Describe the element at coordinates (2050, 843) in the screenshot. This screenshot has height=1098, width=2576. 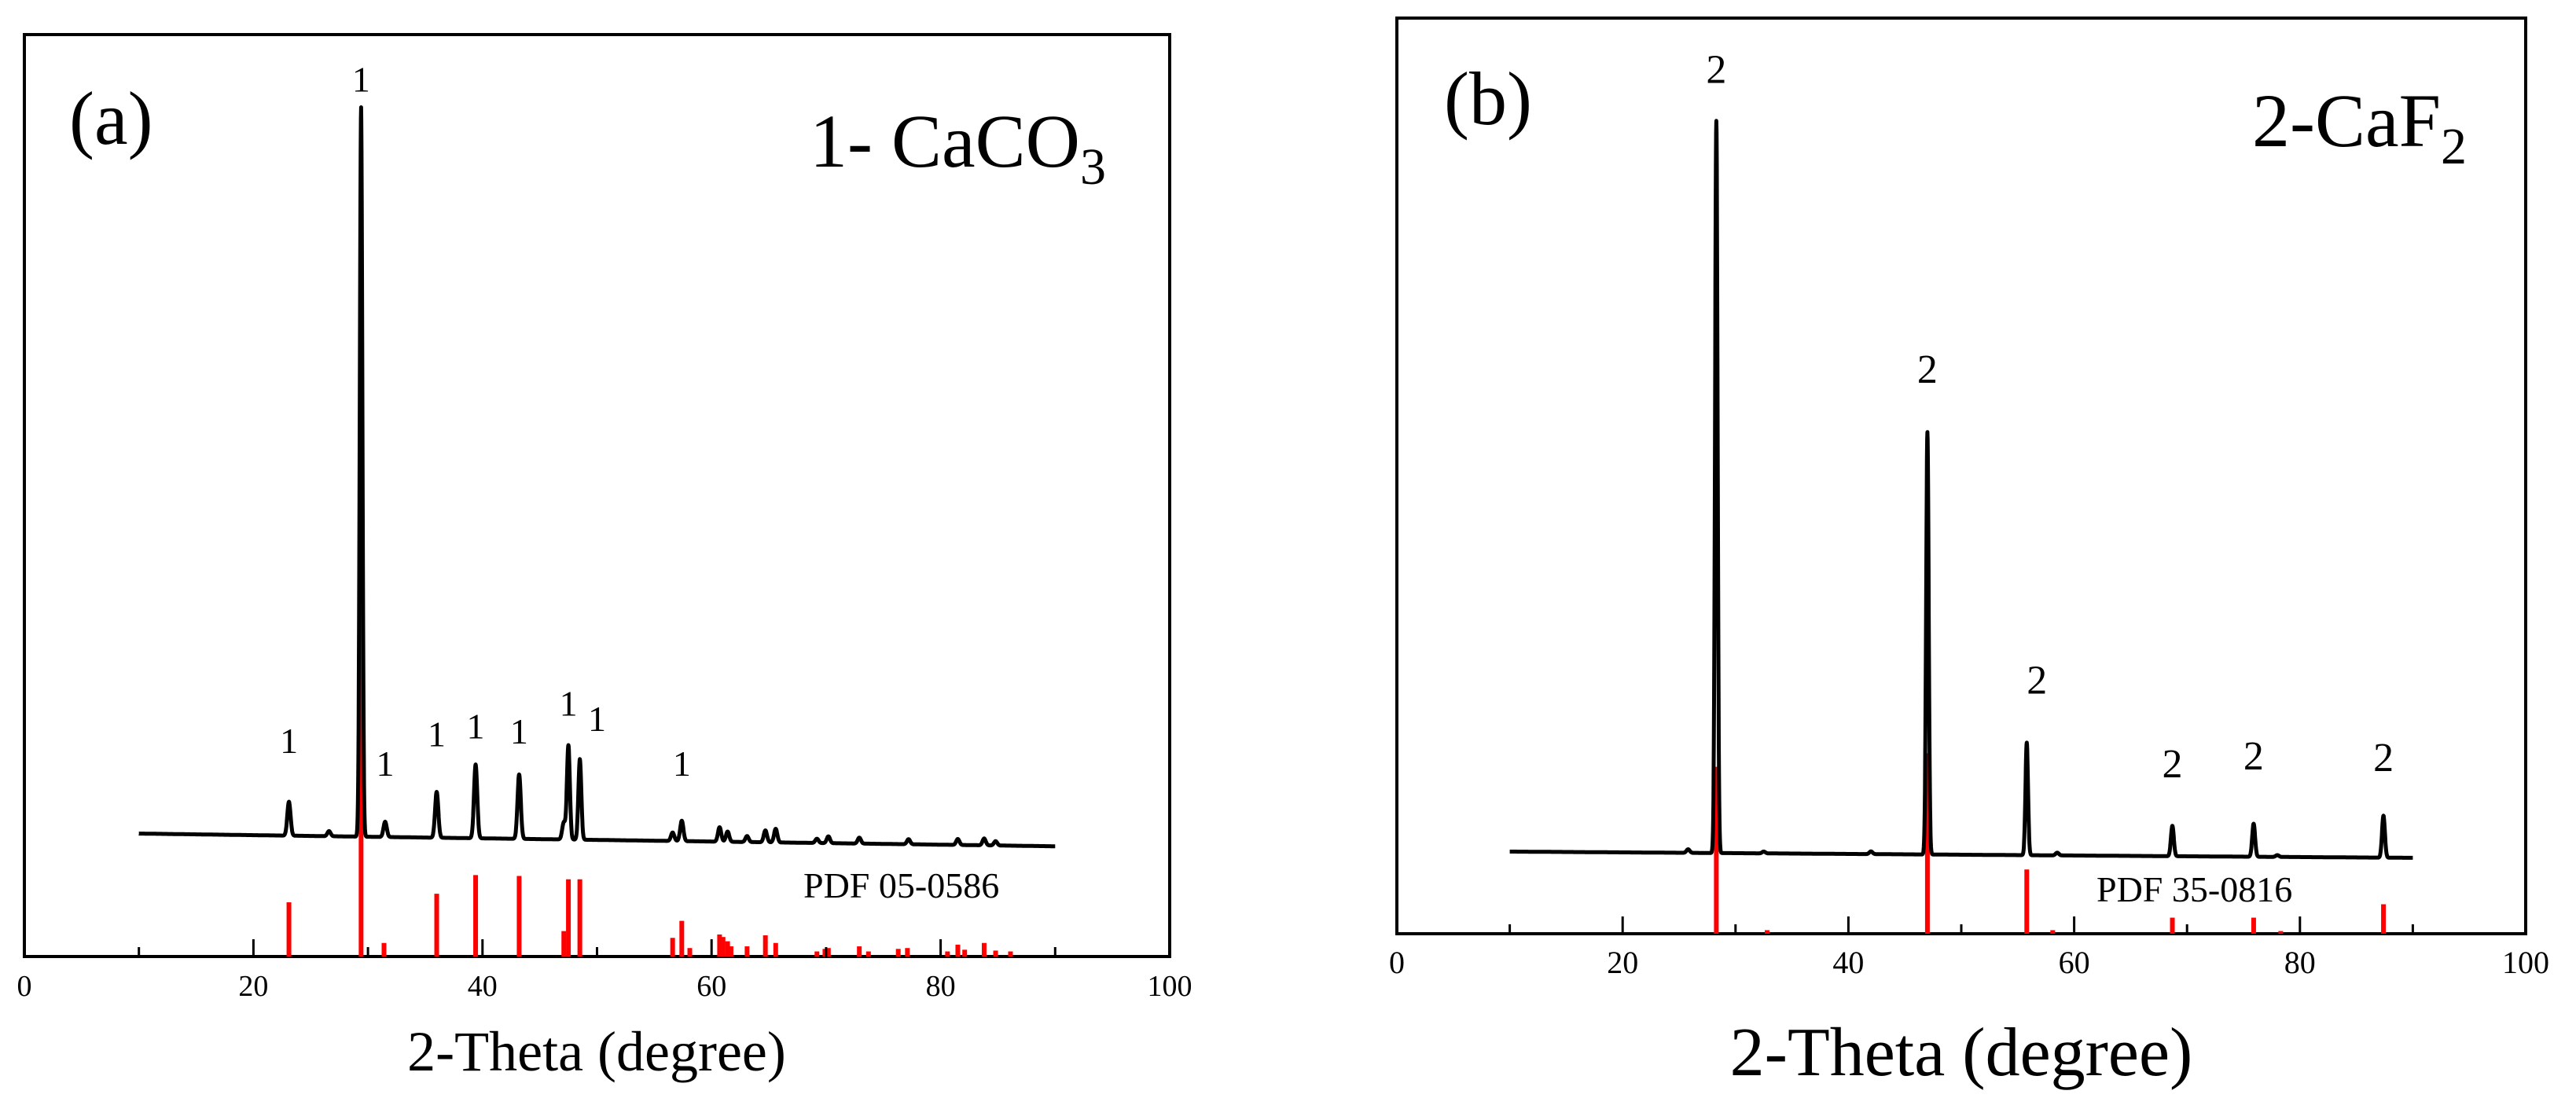
I see `panel-b-reference-sticks` at that location.